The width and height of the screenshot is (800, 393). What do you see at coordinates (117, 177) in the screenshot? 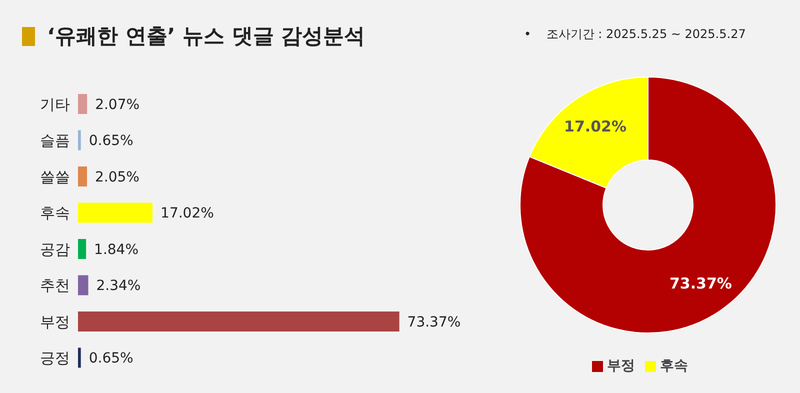
I see `data-label: 2.05%` at bounding box center [117, 177].